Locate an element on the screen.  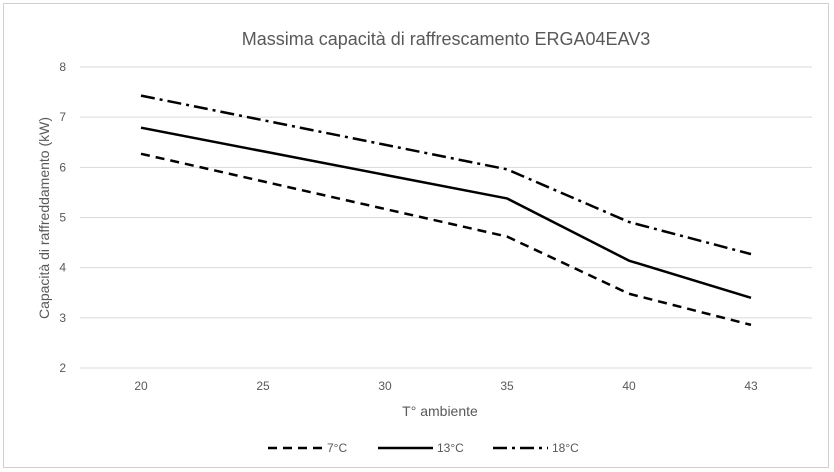
y-axis-ticks: 2 3 4 5 6 7 8 is located at coordinates (62, 217).